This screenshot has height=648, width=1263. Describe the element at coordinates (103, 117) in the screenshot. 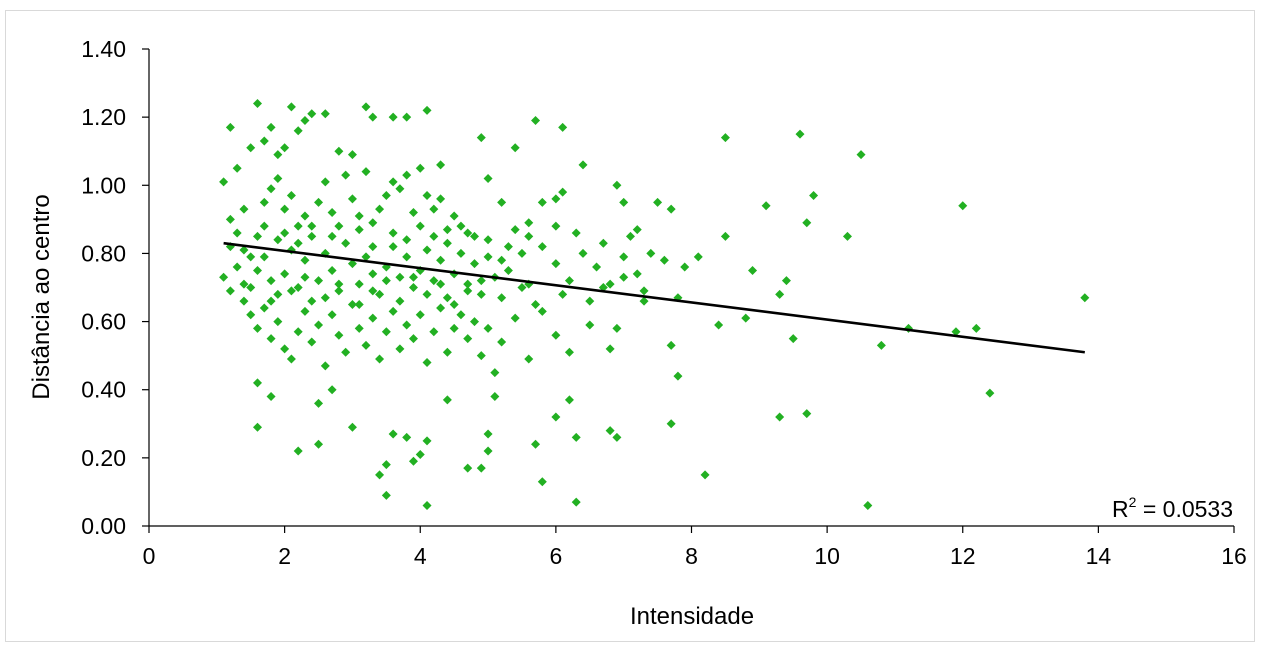

I see `y-tick-label: 1.20` at that location.